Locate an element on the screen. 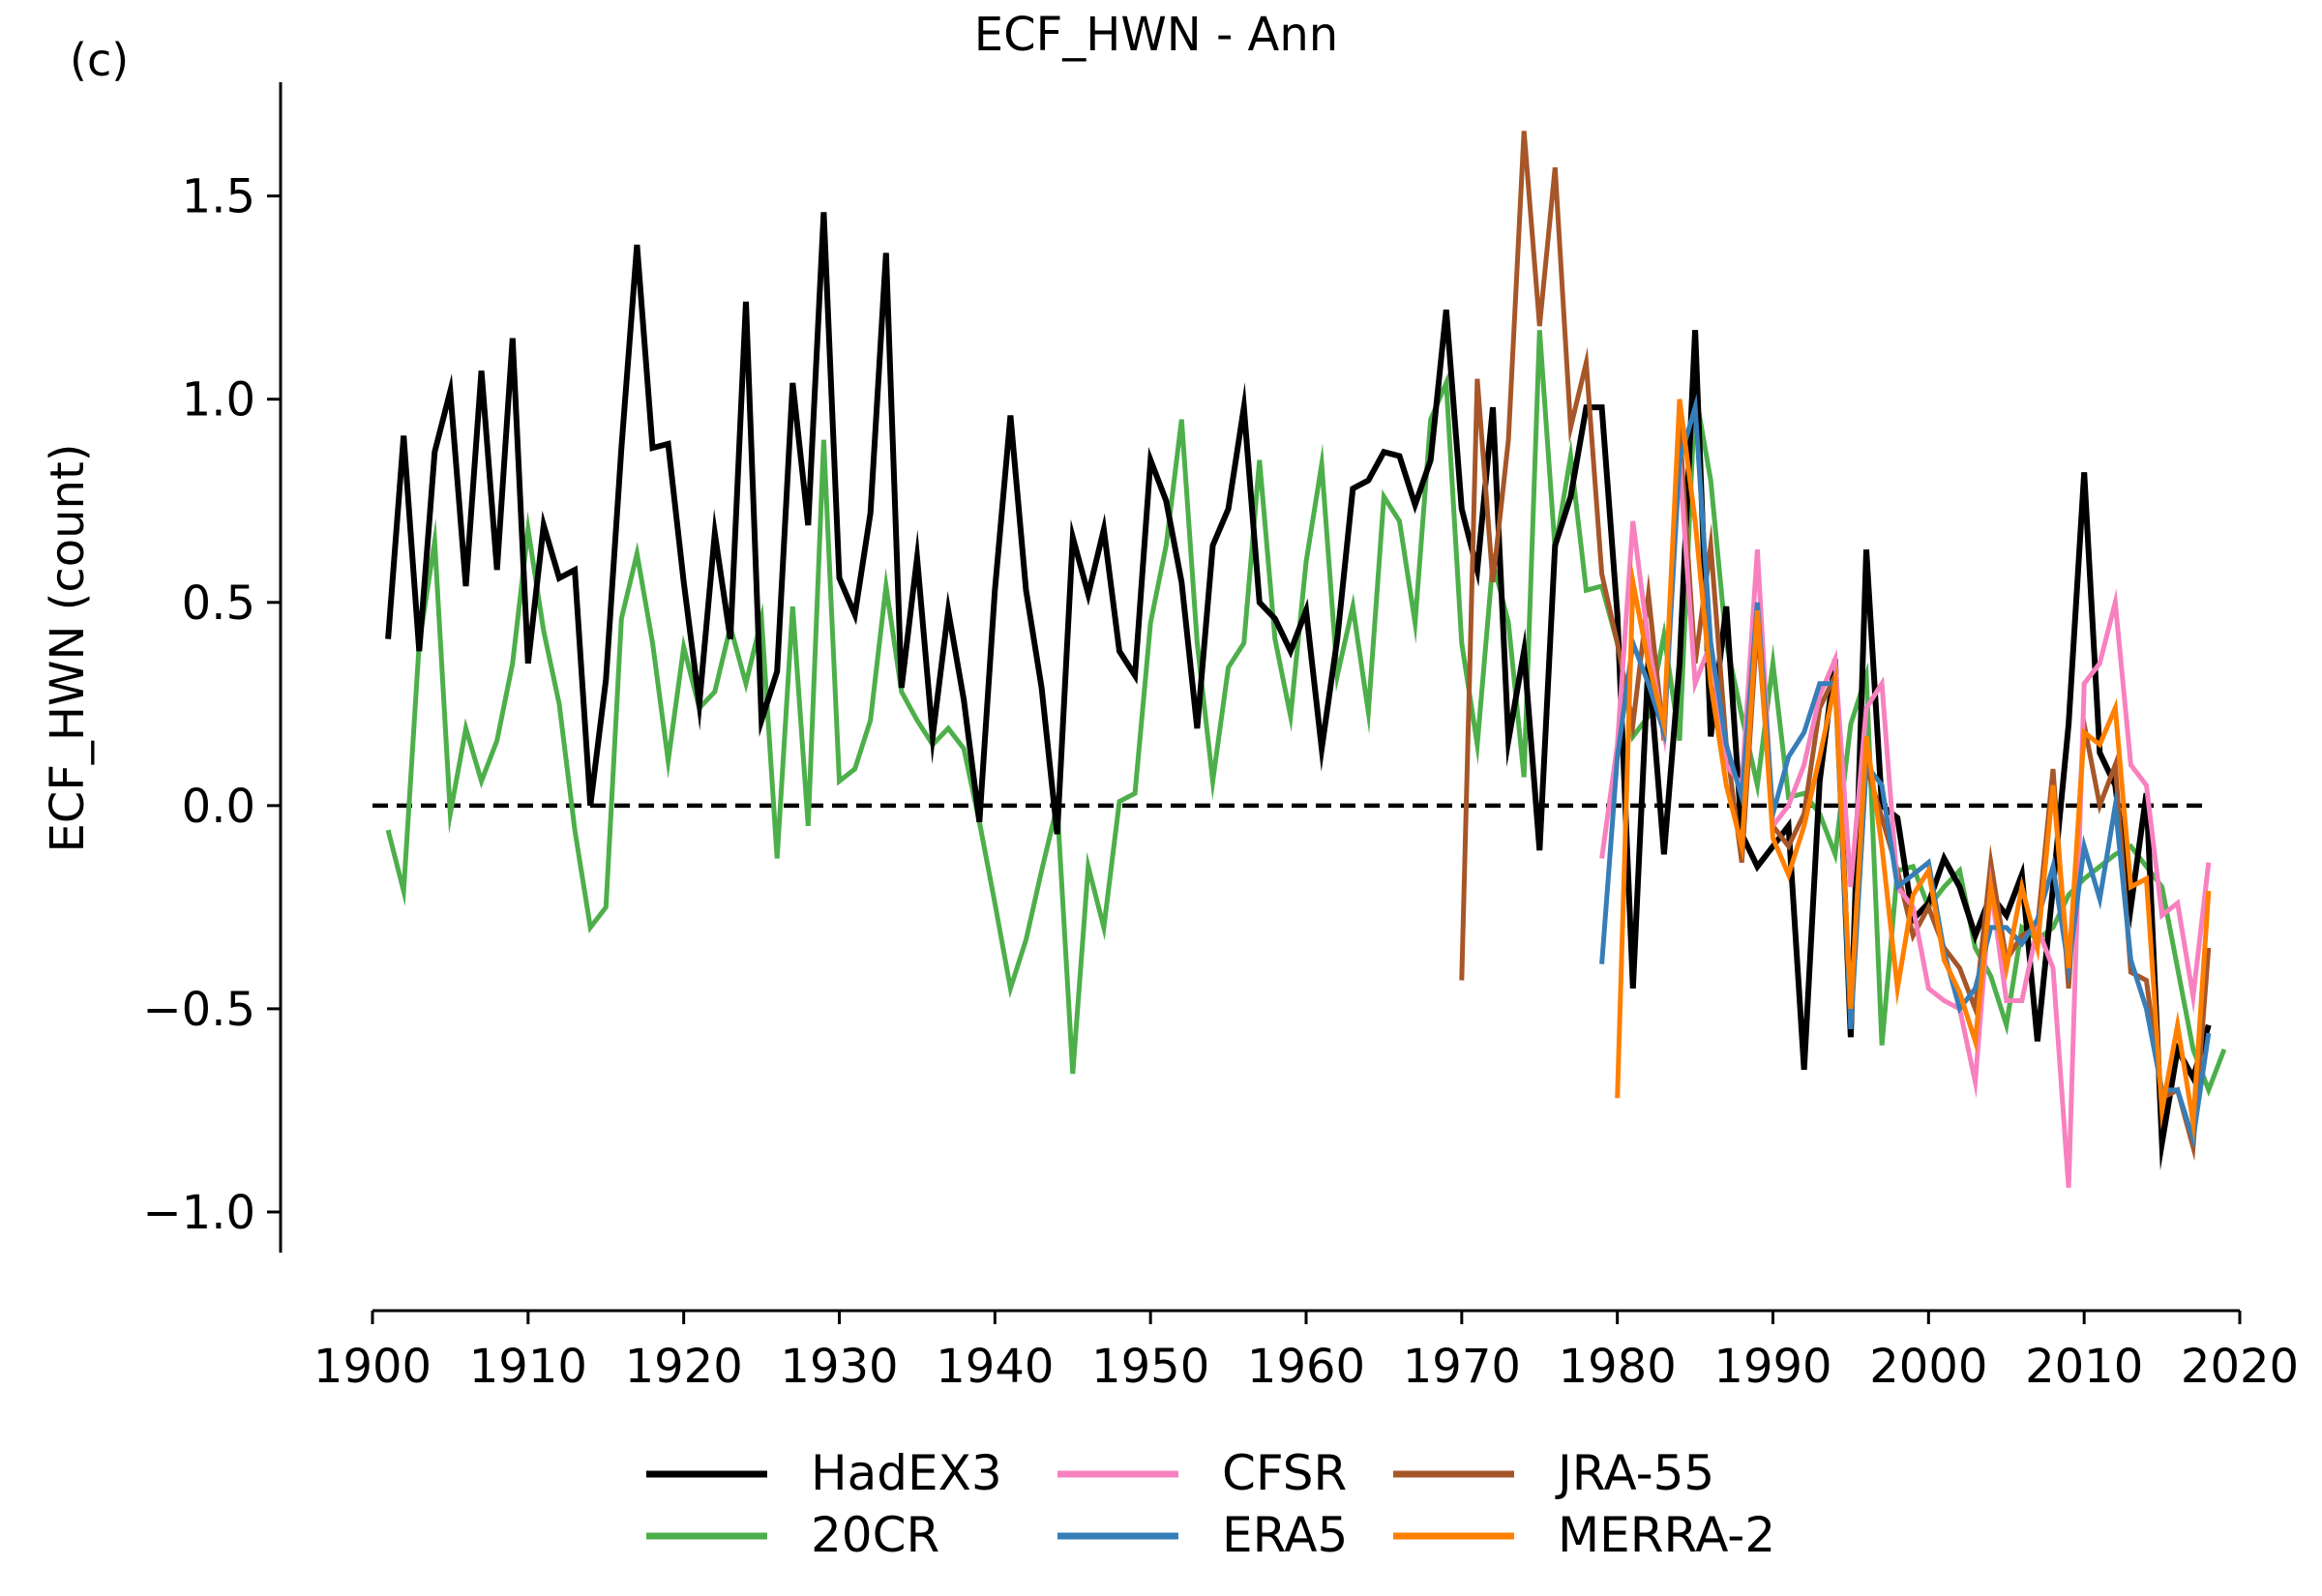  panel-label: (c) is located at coordinates (99, 60).